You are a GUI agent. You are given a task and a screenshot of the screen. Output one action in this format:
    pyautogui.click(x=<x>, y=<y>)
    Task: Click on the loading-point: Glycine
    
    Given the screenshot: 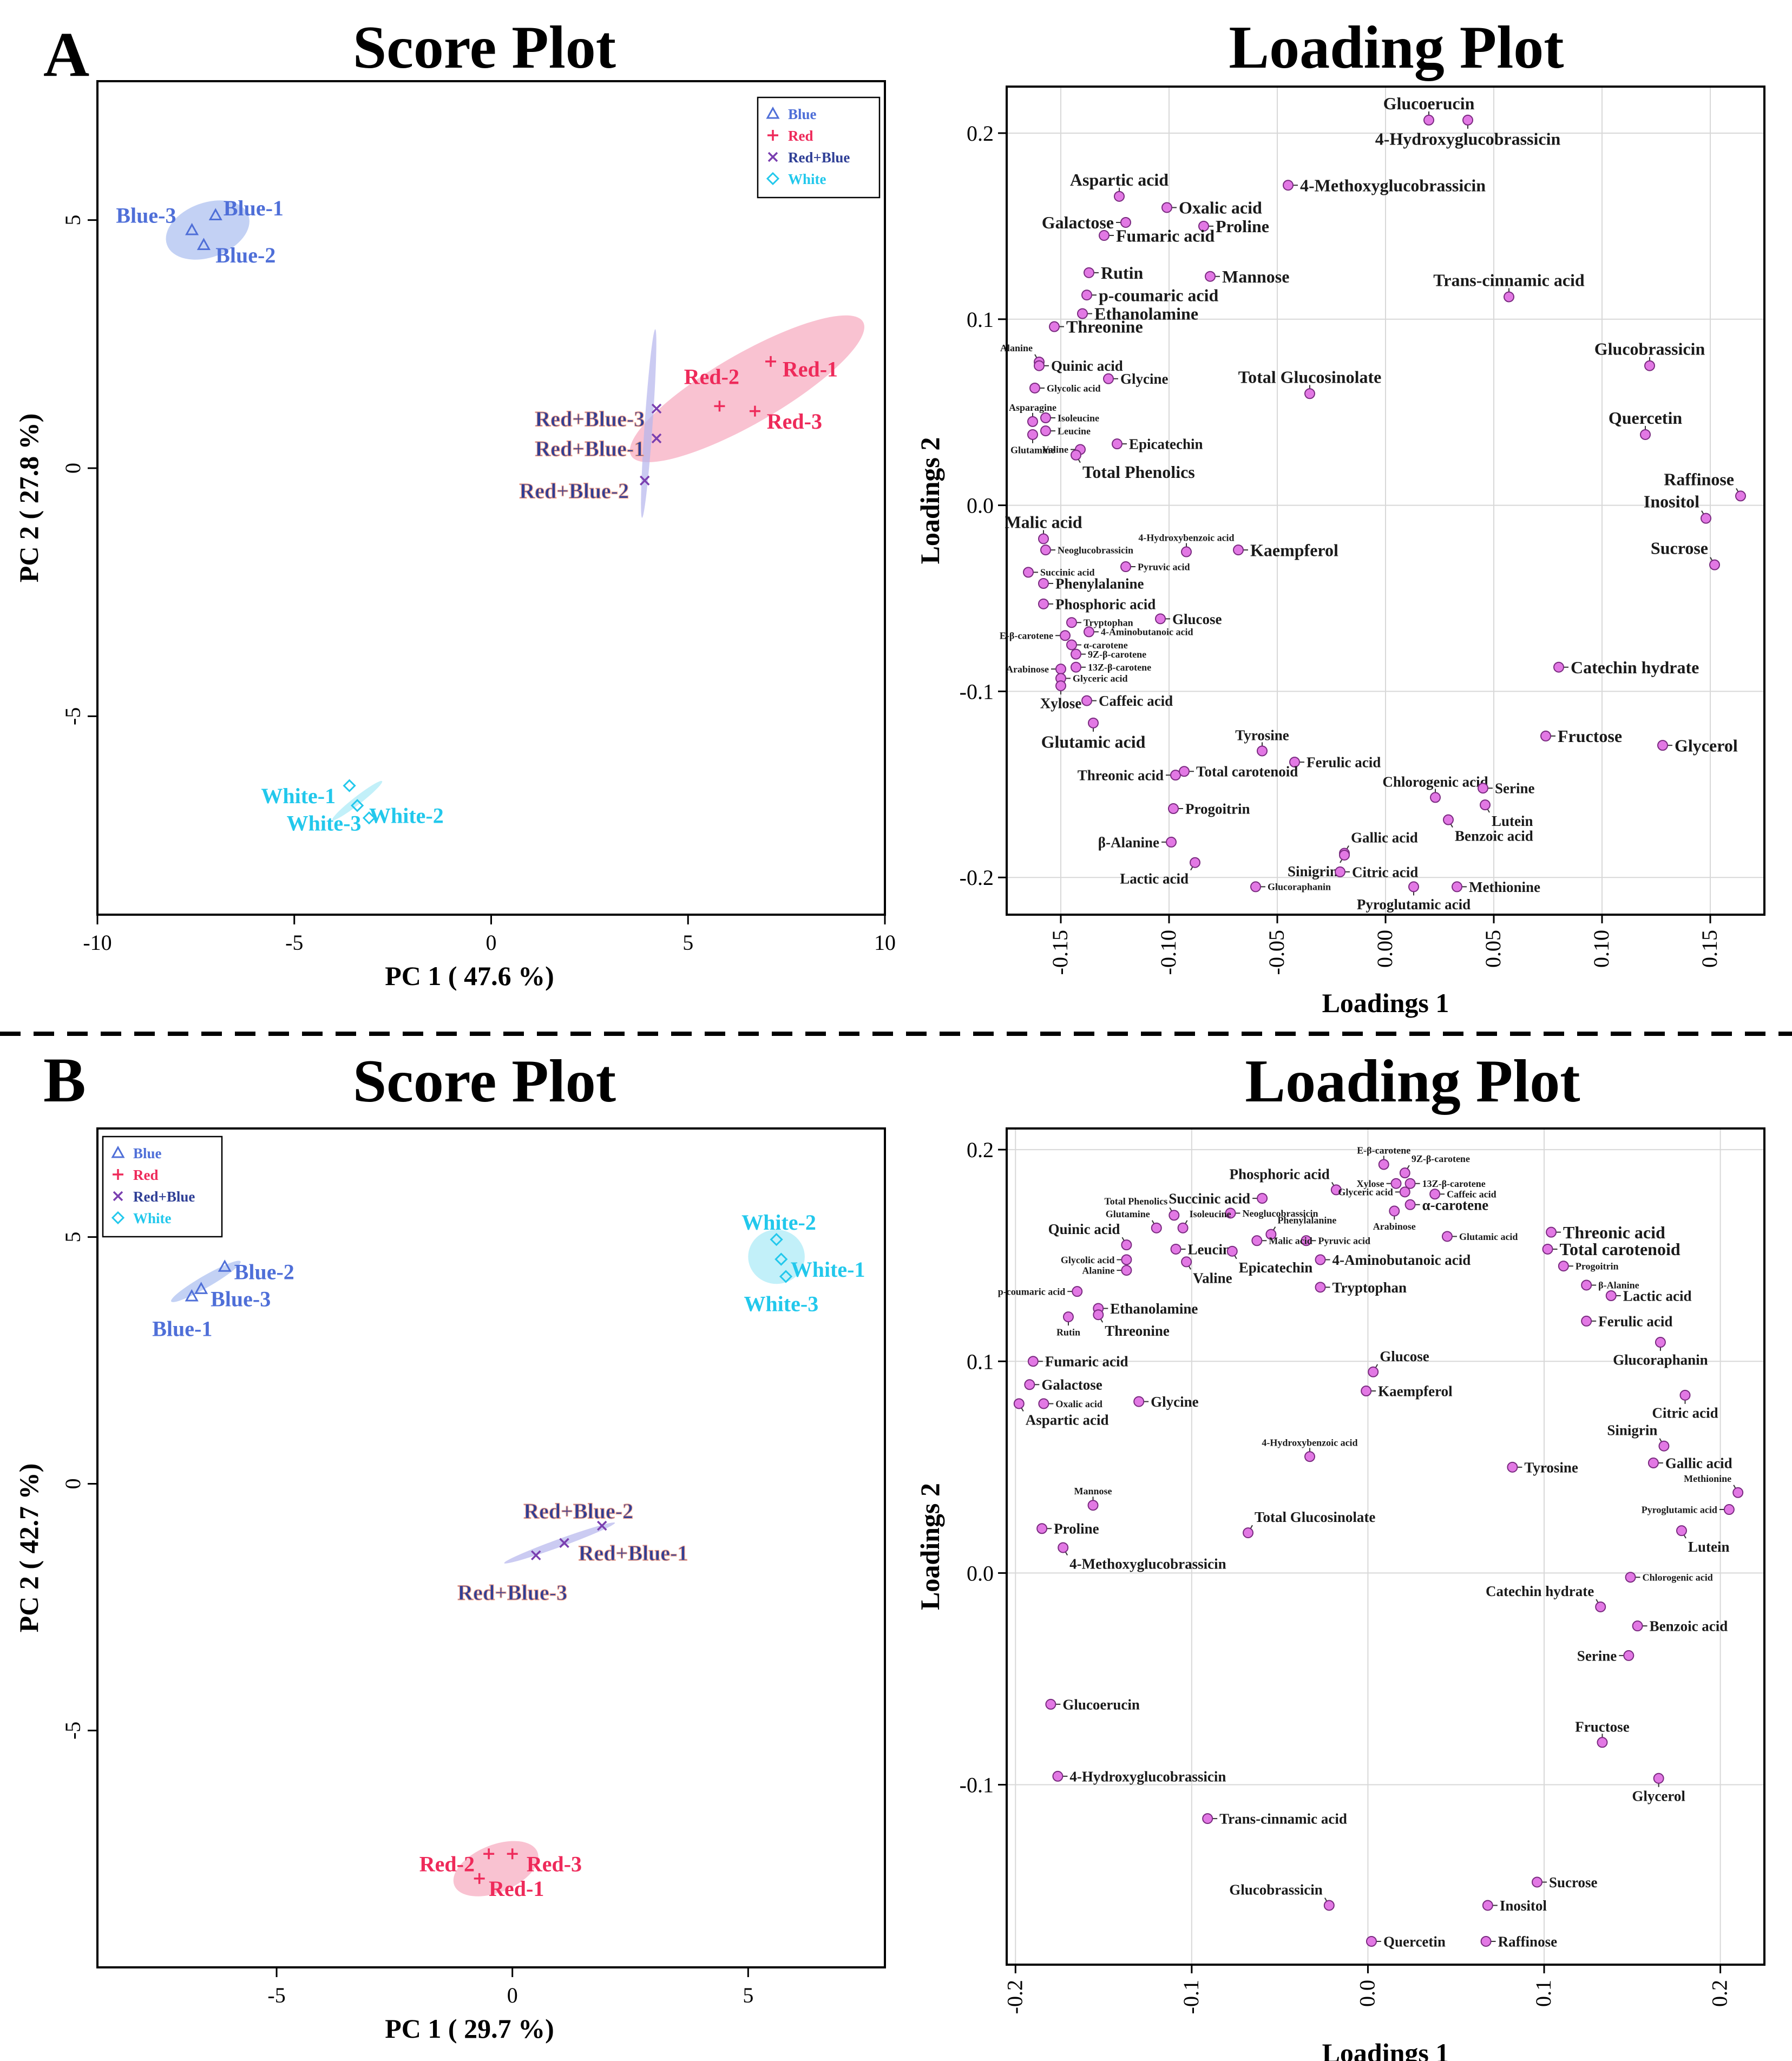 What is the action you would take?
    pyautogui.click(x=1136, y=379)
    